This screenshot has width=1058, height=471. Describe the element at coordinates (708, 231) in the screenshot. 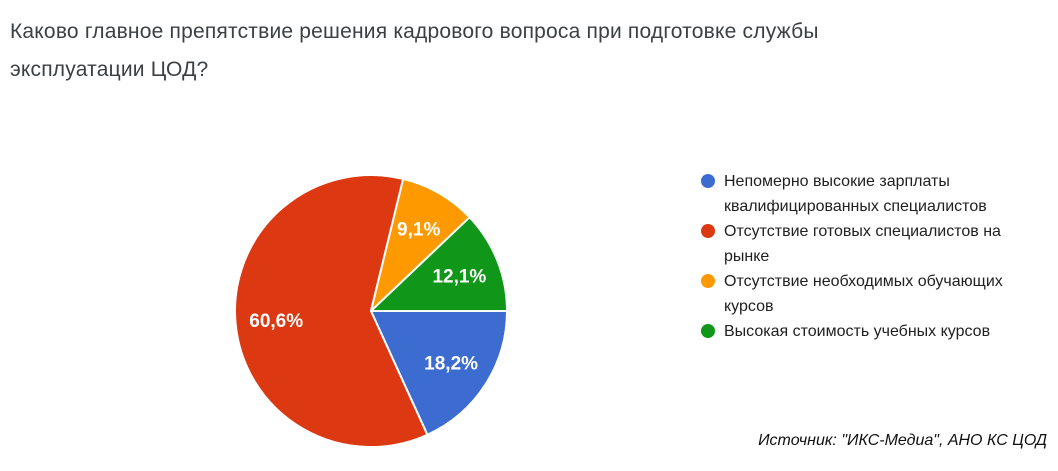

I see `legend-color-dot-red` at that location.